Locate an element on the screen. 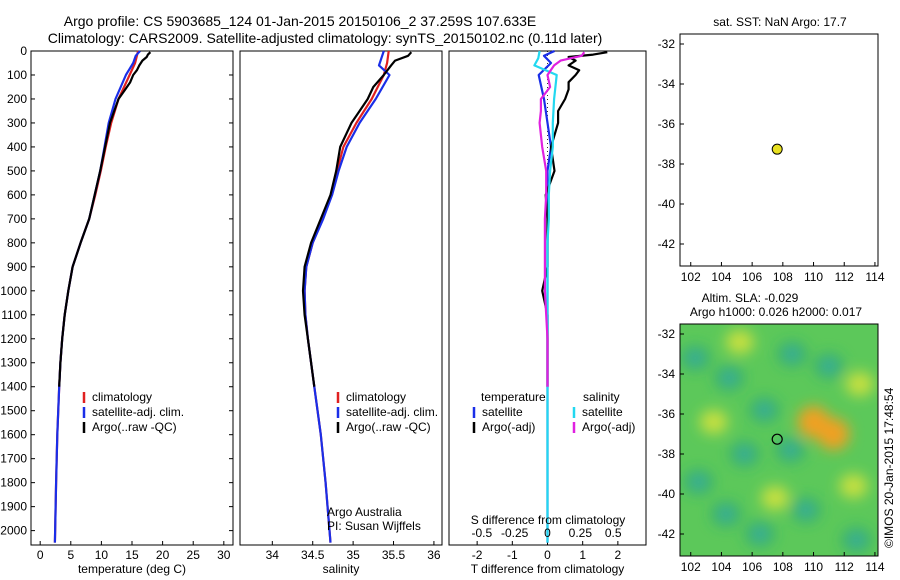 This screenshot has height=580, width=900. y-tick-label: 1300 is located at coordinates (13, 363).